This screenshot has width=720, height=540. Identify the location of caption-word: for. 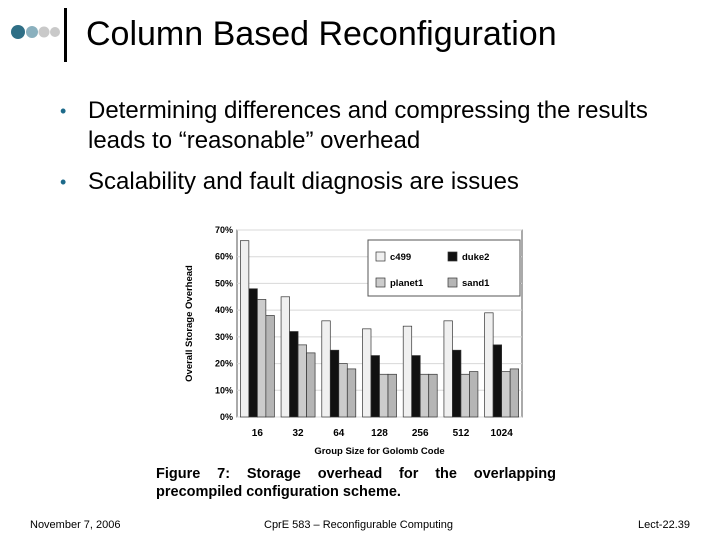
(409, 474).